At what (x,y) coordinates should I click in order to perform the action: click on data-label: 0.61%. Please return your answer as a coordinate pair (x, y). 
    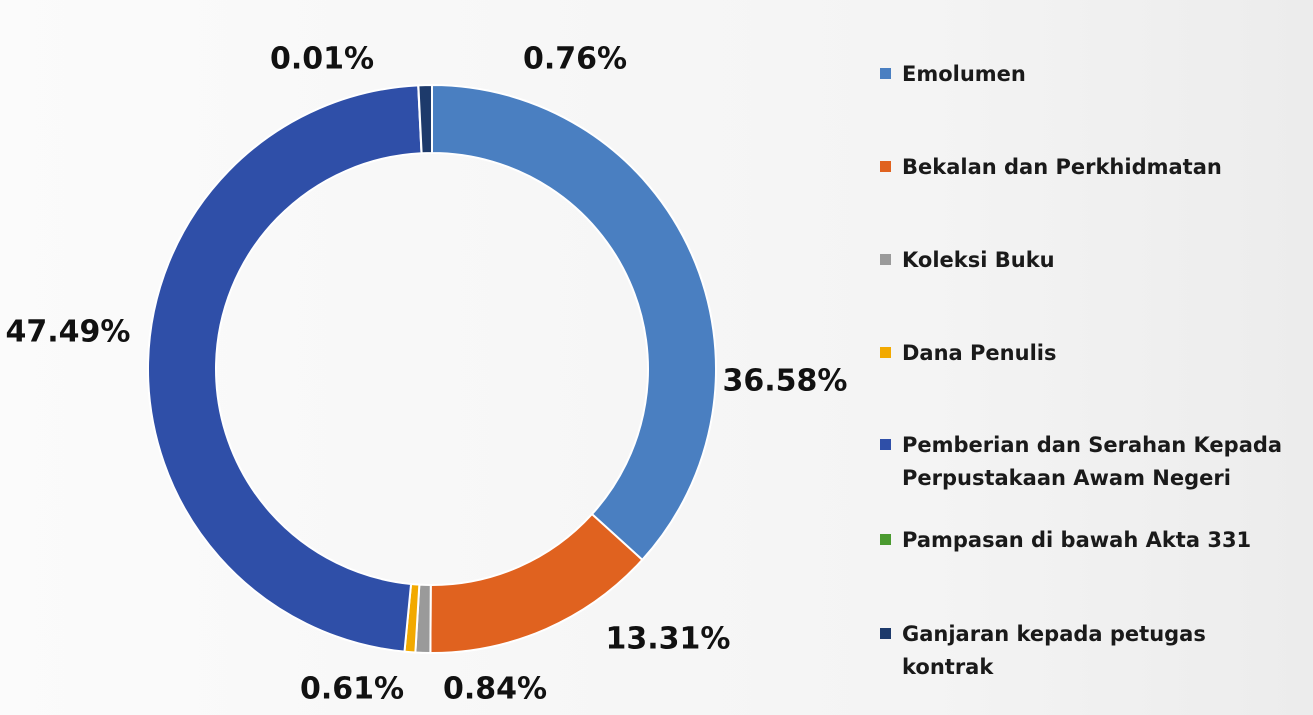
    Looking at the image, I should click on (352, 689).